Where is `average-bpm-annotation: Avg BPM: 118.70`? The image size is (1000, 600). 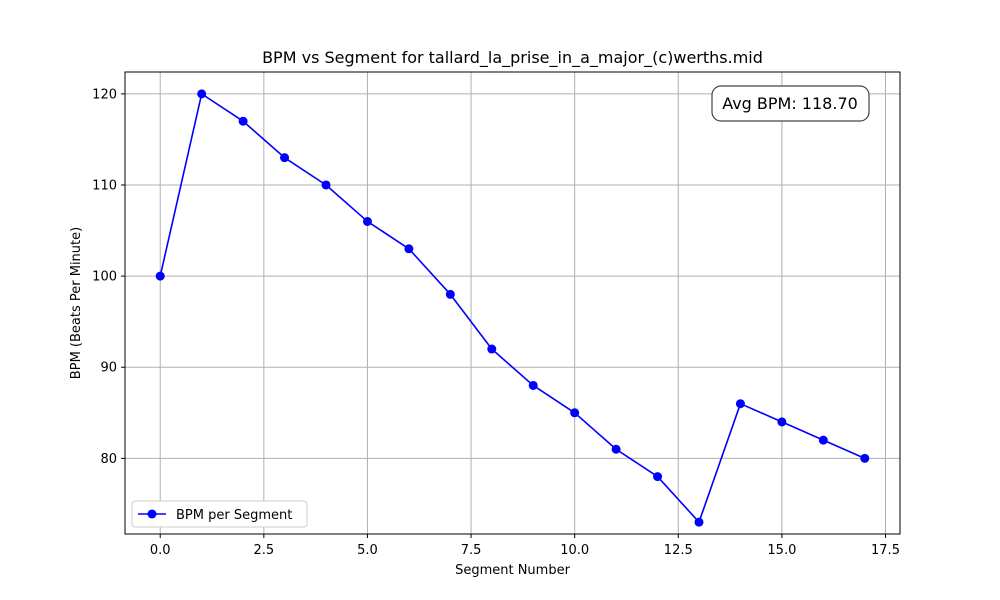
average-bpm-annotation: Avg BPM: 118.70 is located at coordinates (790, 103).